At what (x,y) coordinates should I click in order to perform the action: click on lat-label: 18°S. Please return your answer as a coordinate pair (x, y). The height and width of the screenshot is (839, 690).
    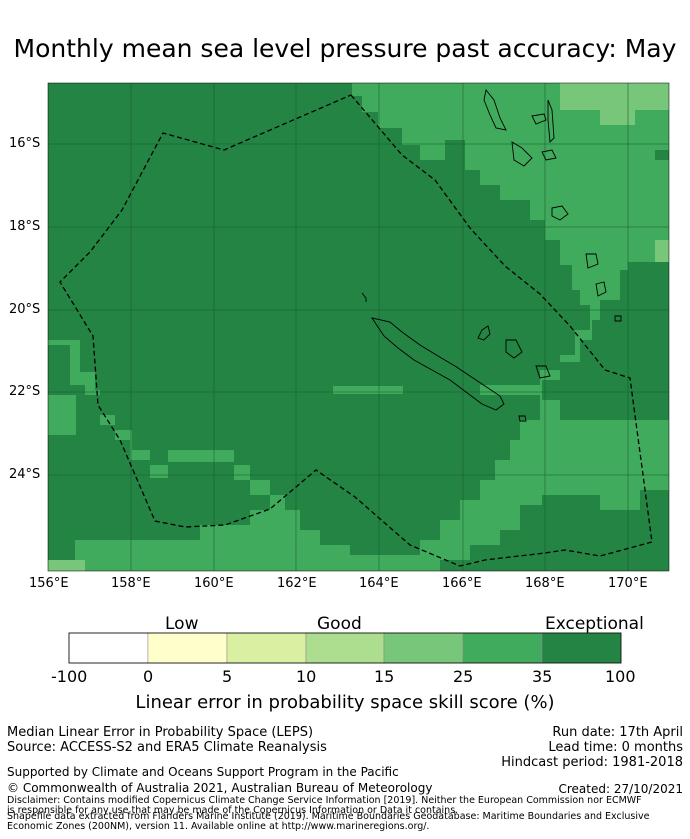
    Looking at the image, I should click on (25, 226).